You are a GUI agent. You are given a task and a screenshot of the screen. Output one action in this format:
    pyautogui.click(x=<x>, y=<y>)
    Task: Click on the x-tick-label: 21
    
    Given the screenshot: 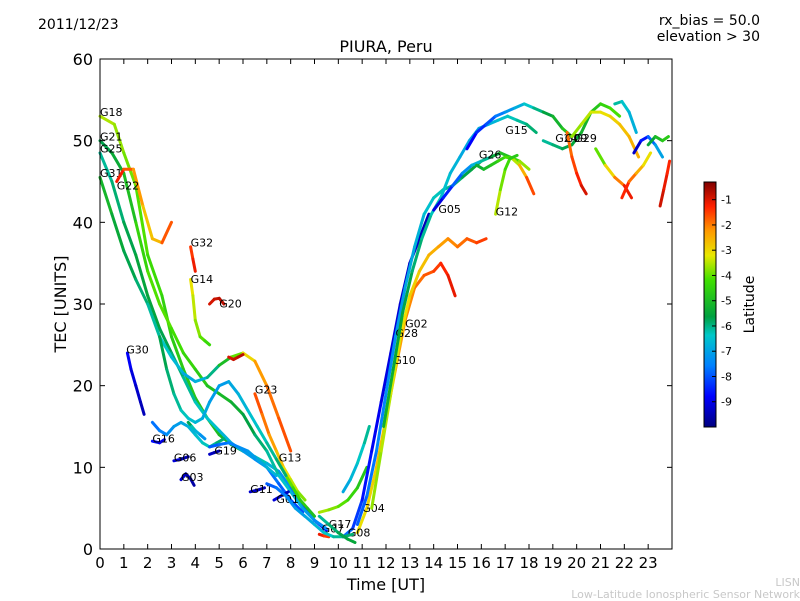 What is the action you would take?
    pyautogui.click(x=600, y=563)
    